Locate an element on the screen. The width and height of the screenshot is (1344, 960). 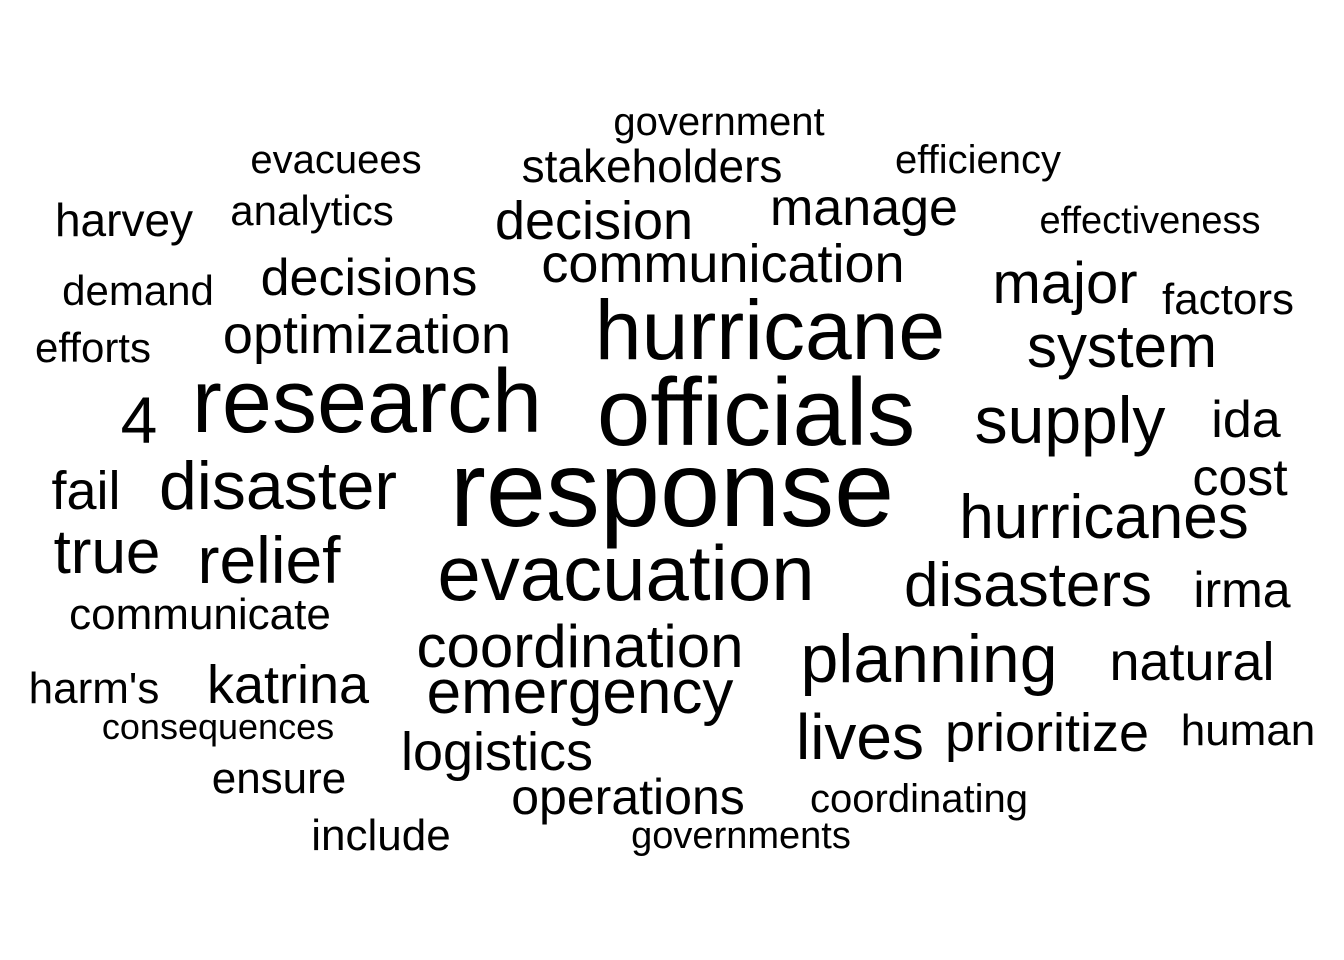
word-planning: planning is located at coordinates (929, 659).